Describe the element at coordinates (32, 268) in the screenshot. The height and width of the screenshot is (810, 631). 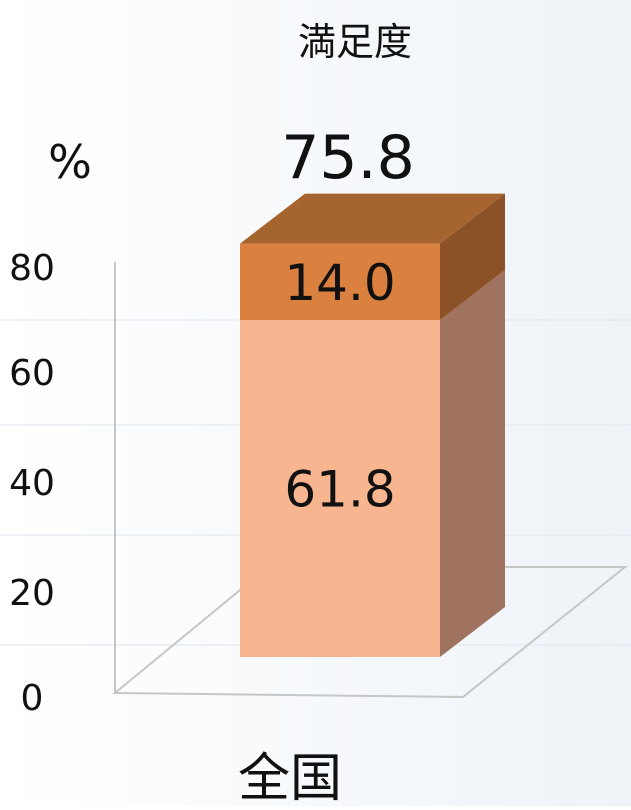
I see `y-tick-label: 80` at that location.